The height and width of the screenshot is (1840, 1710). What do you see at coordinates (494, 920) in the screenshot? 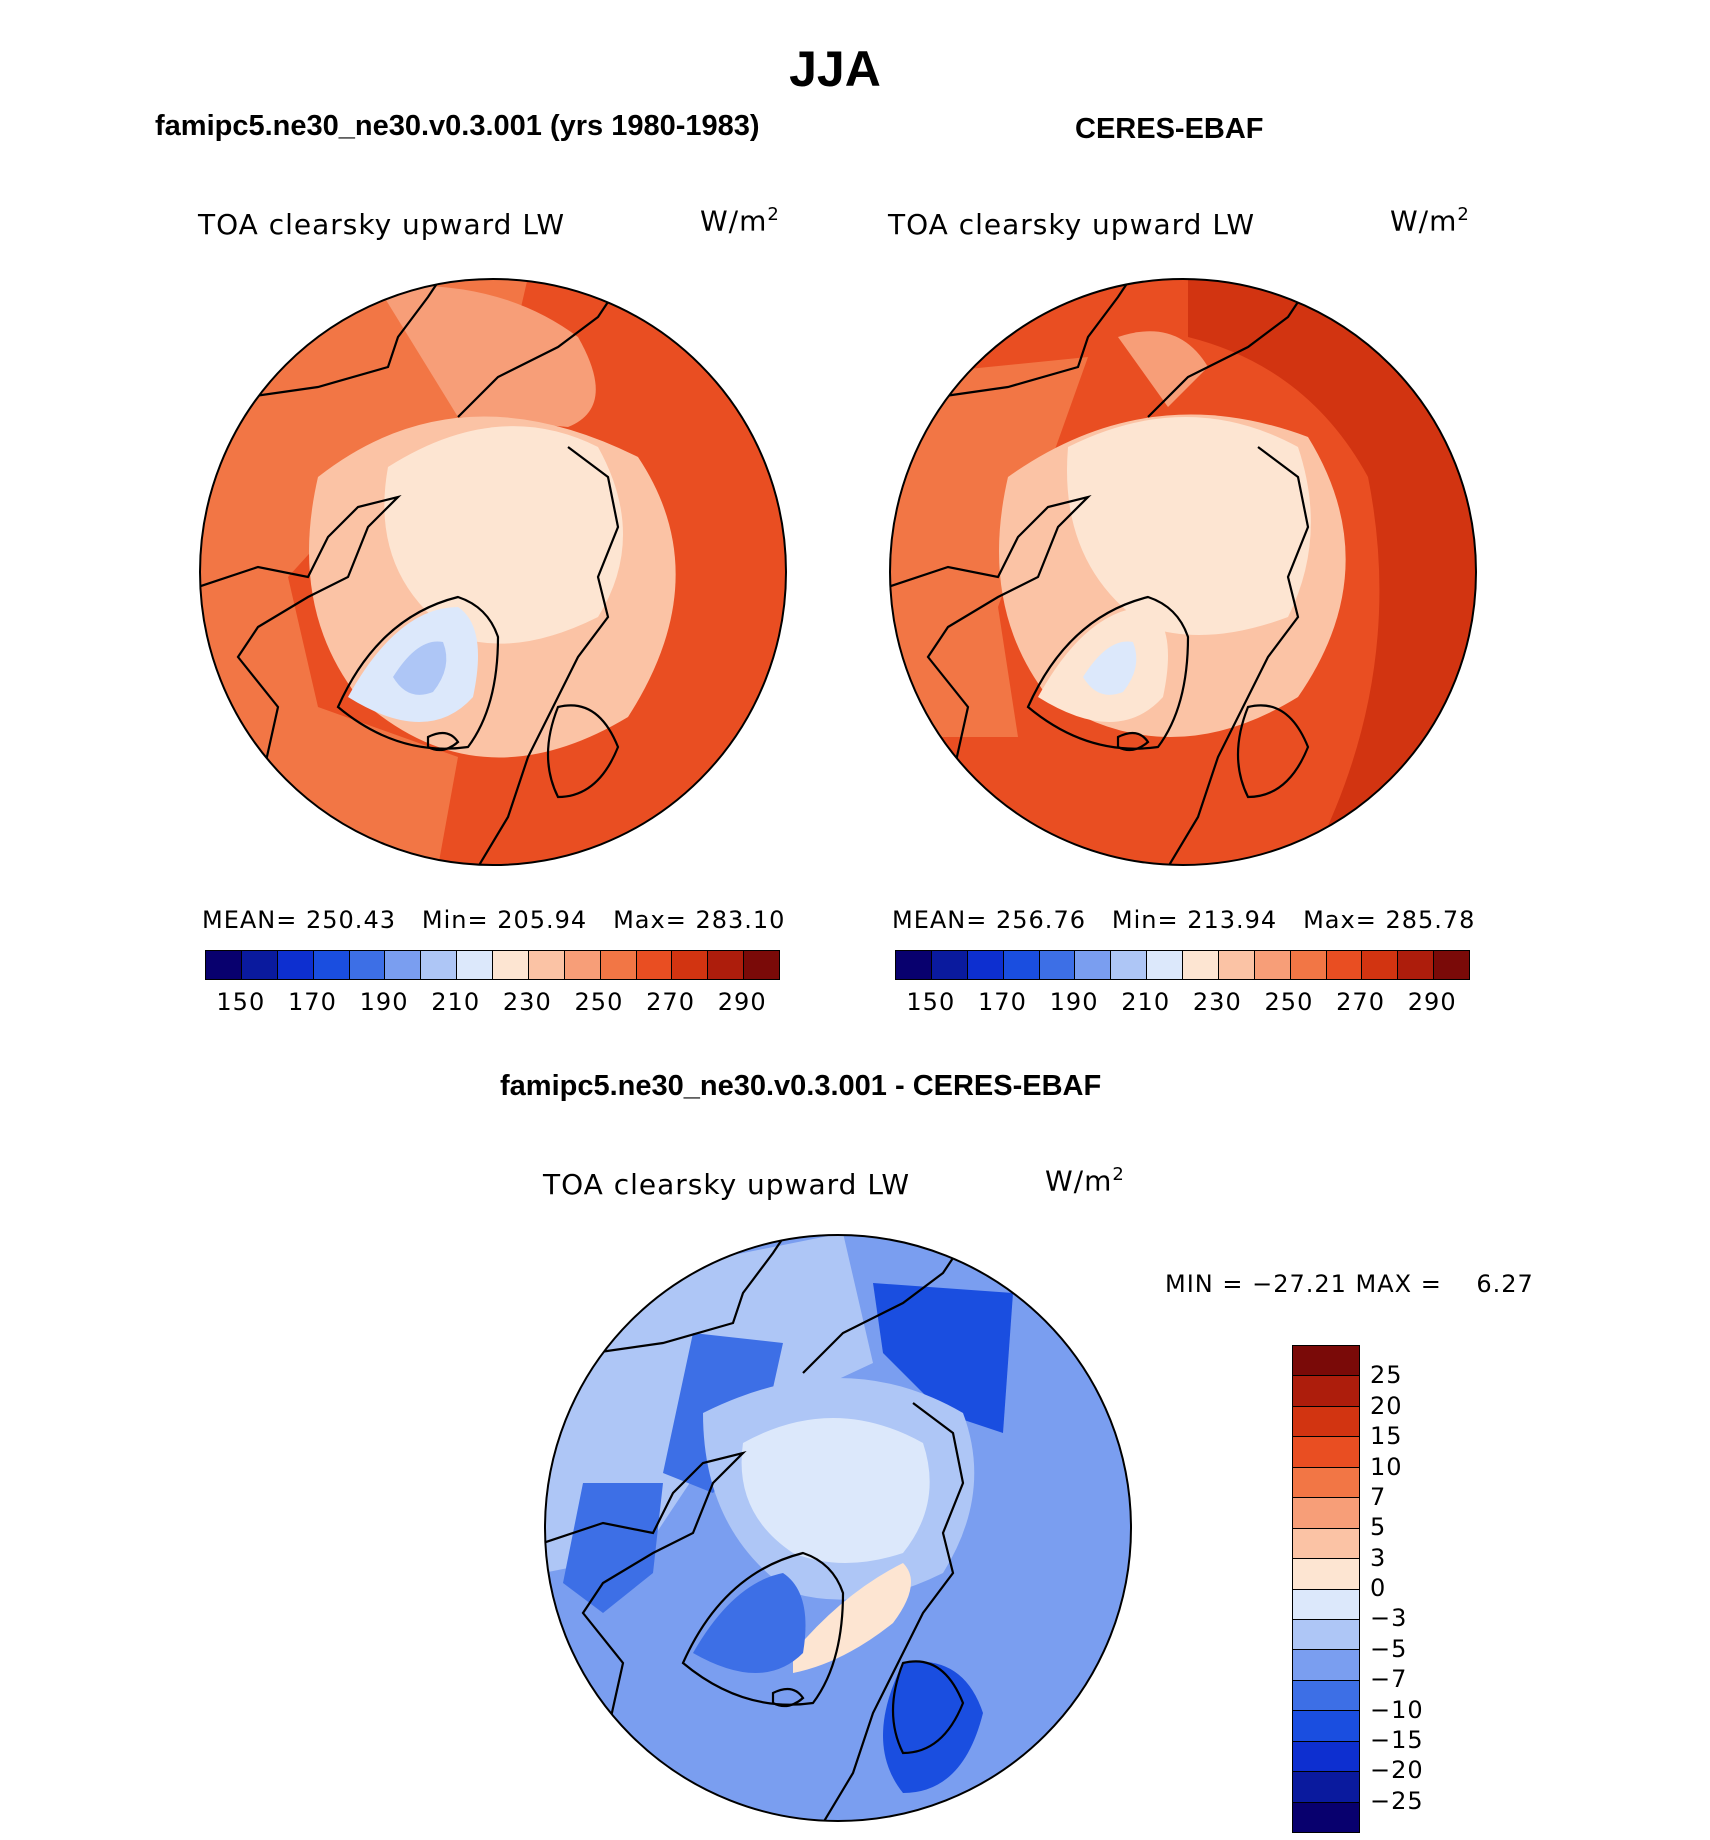
I see `model-stats: MEAN= 250.43 Min= 205.94 Max= 283.10` at bounding box center [494, 920].